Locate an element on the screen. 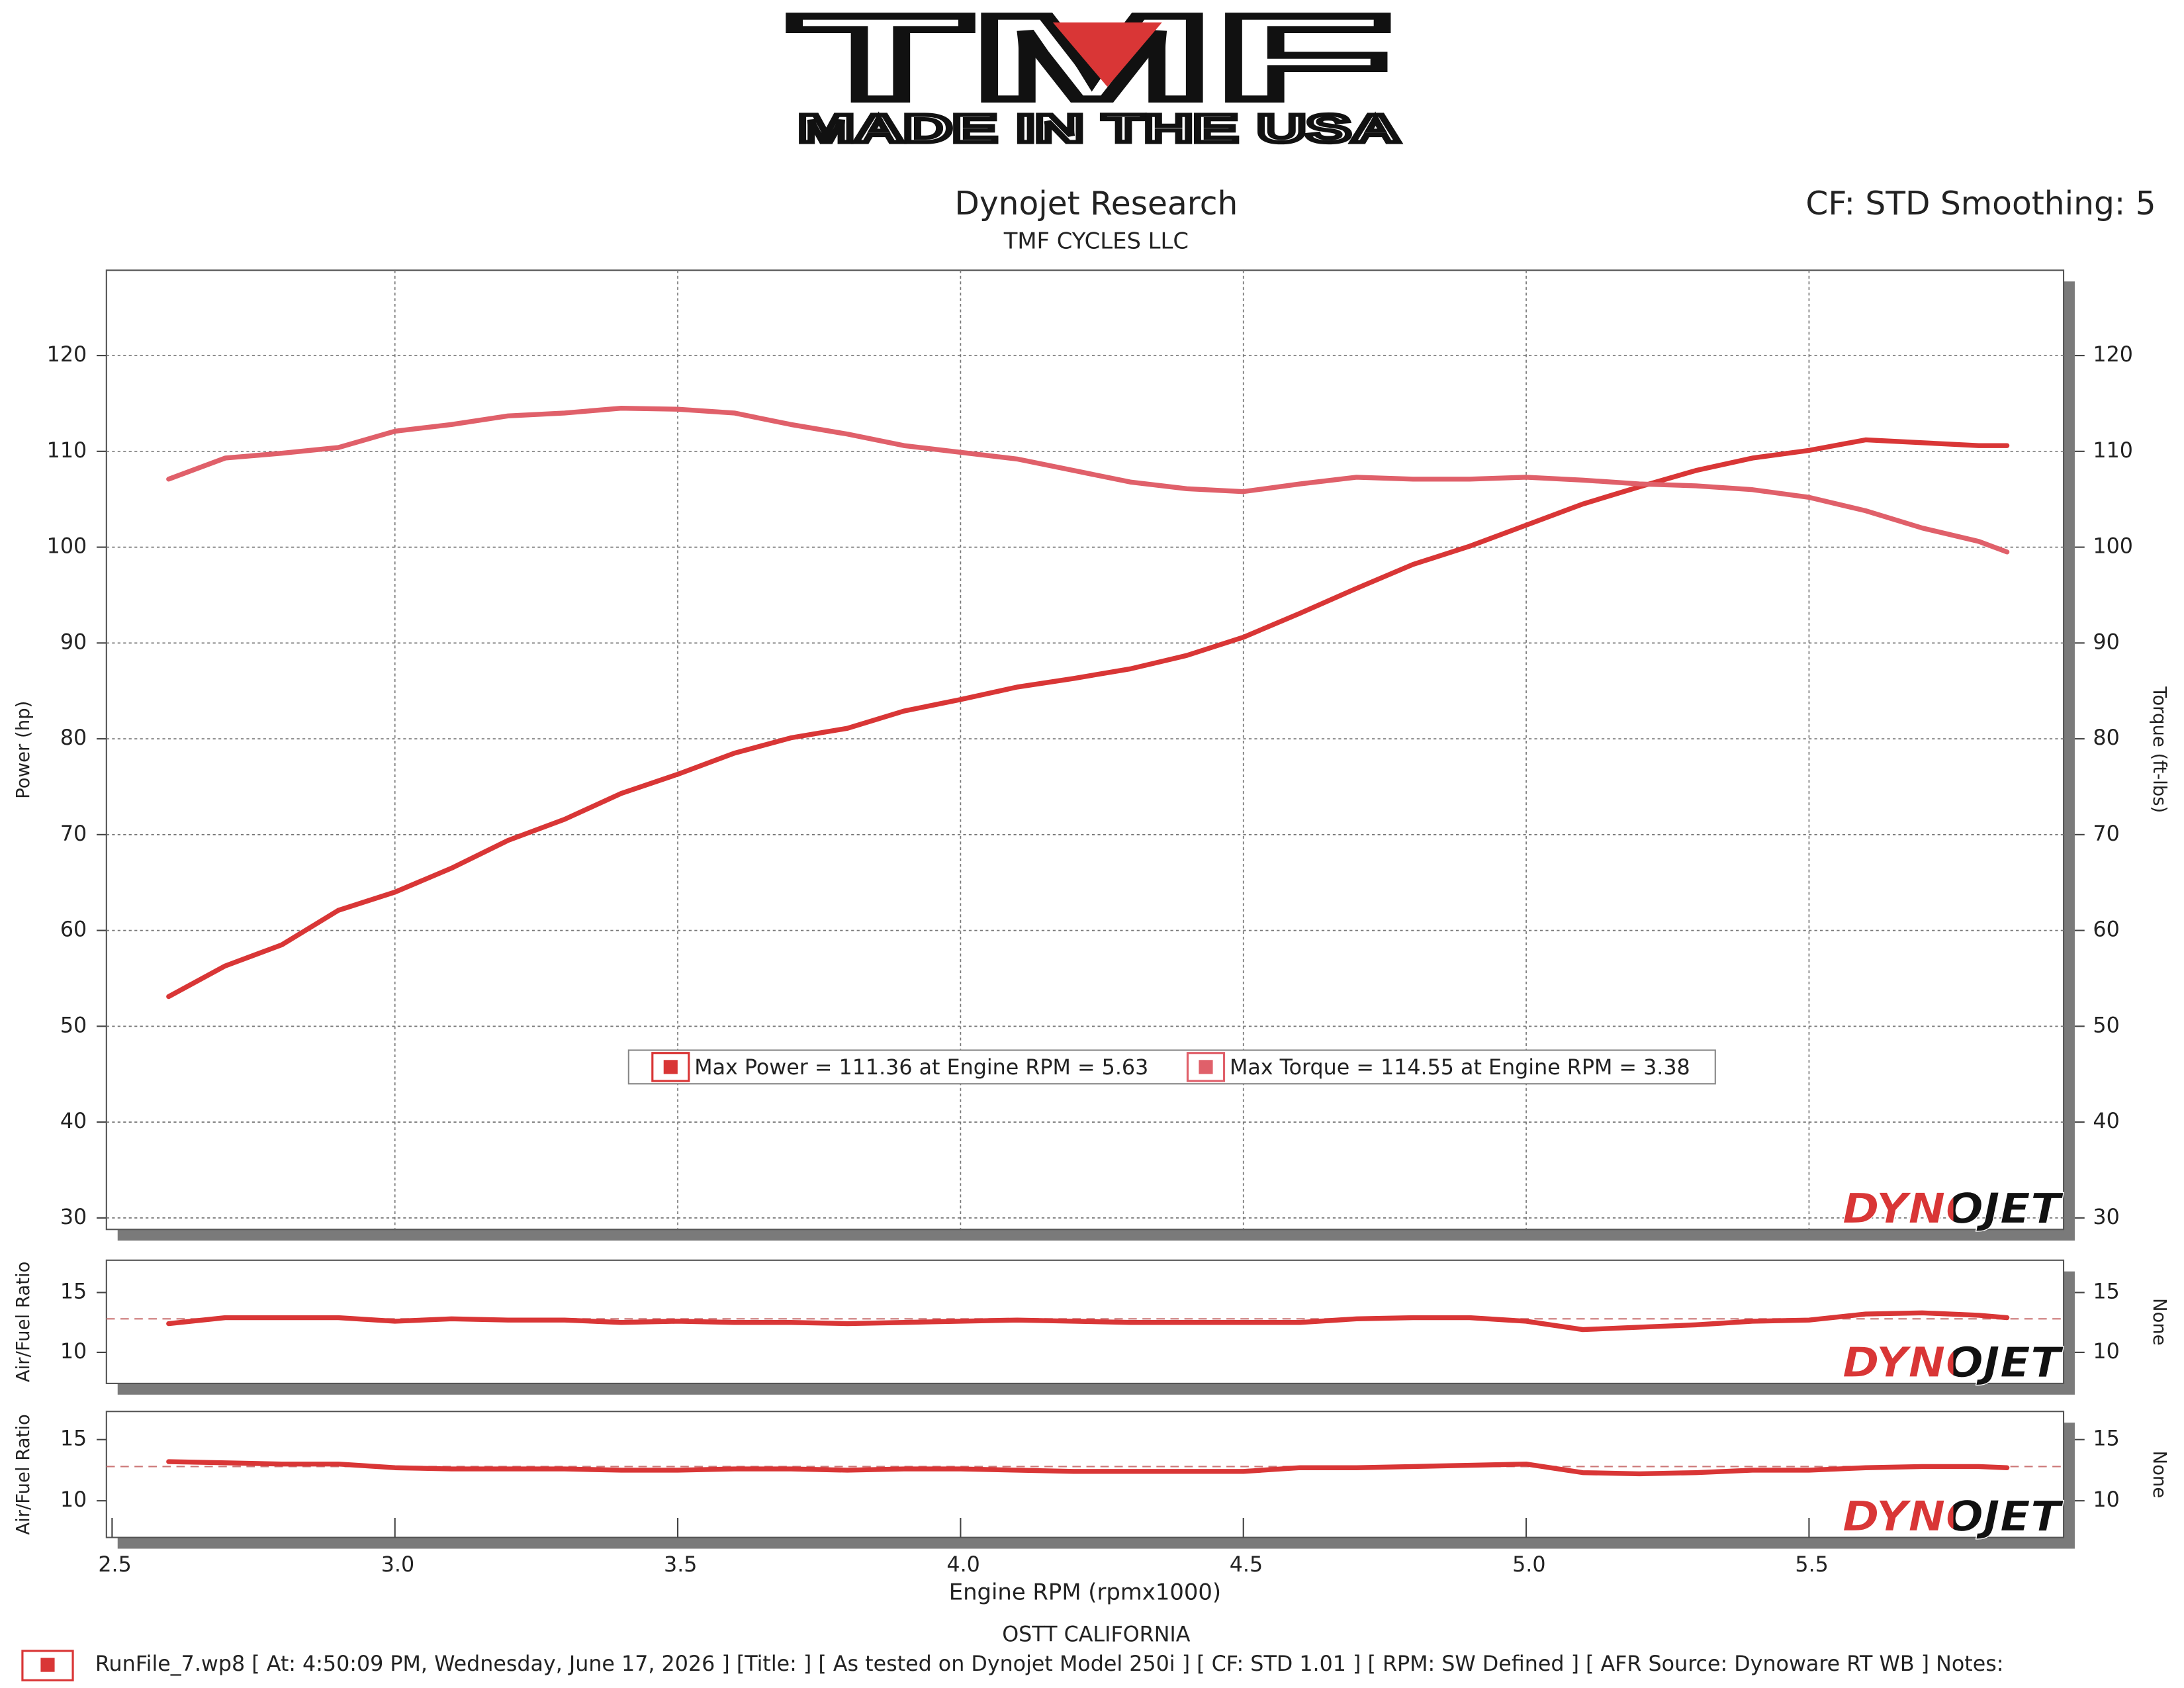  x-tick-label: 5.0 is located at coordinates (1528, 1565).